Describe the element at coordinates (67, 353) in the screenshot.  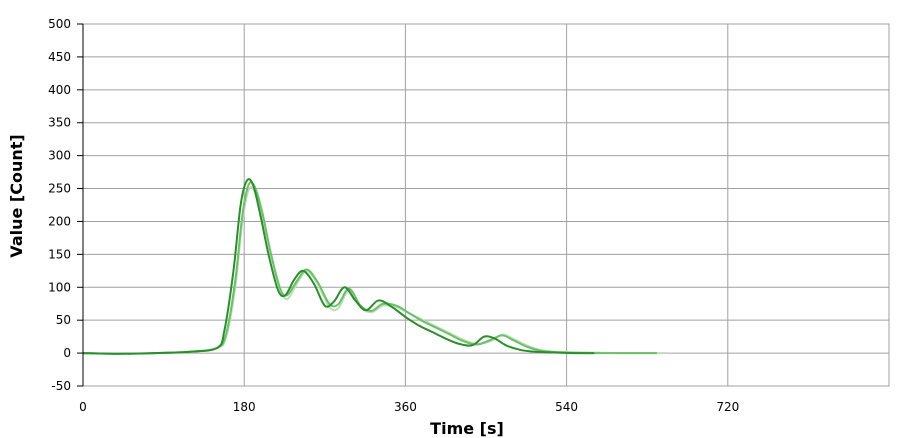
I see `y-tick-label: 0` at that location.